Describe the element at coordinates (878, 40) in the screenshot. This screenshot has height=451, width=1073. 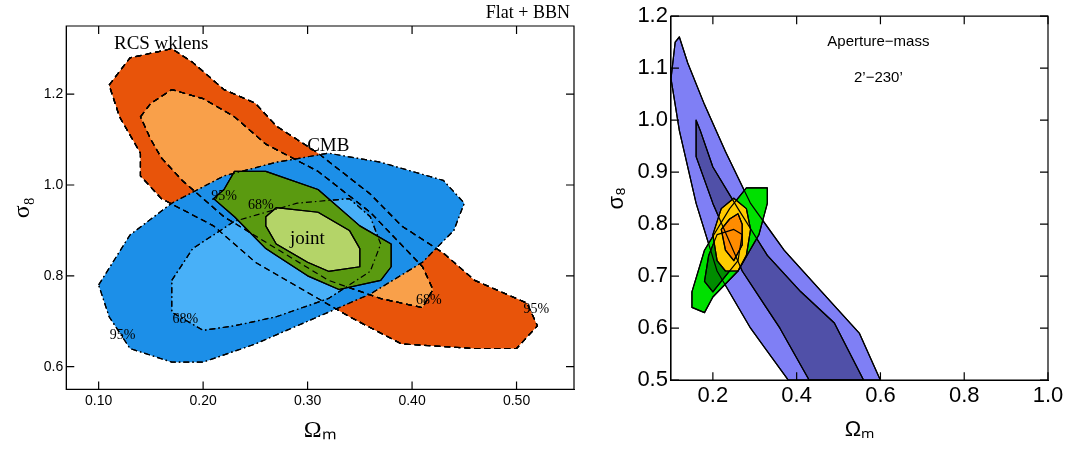
I see `annotation: Aperture−mass` at that location.